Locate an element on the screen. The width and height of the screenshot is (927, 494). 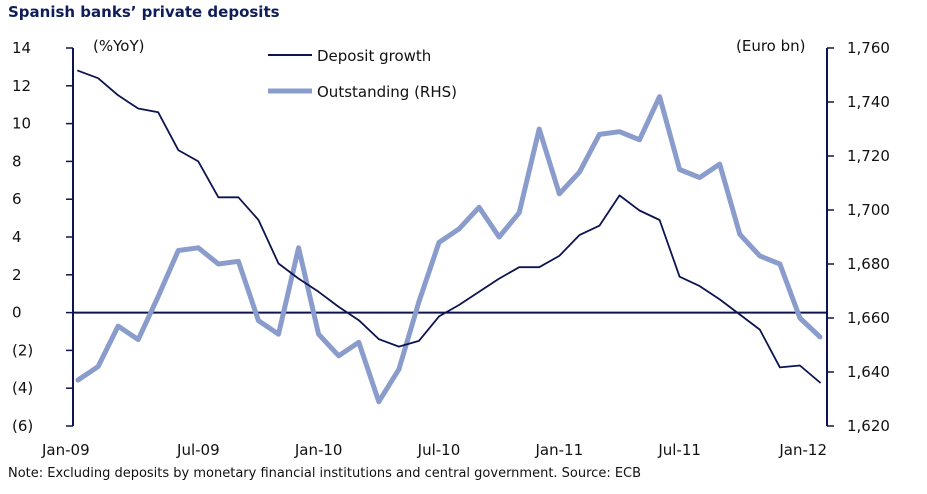
x-tick-label: Jan-11 is located at coordinates (558, 450).